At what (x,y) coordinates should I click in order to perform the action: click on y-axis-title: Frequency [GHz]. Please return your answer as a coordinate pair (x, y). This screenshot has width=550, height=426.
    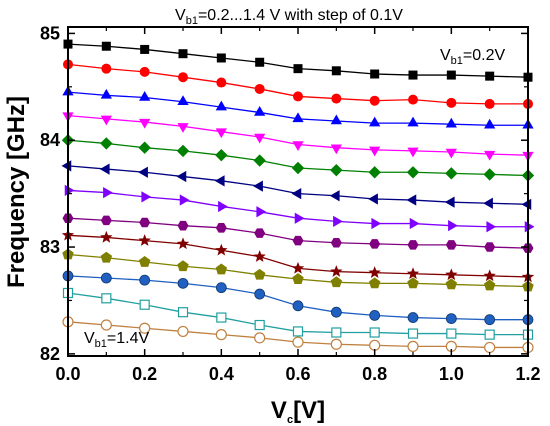
    Looking at the image, I should click on (16, 192).